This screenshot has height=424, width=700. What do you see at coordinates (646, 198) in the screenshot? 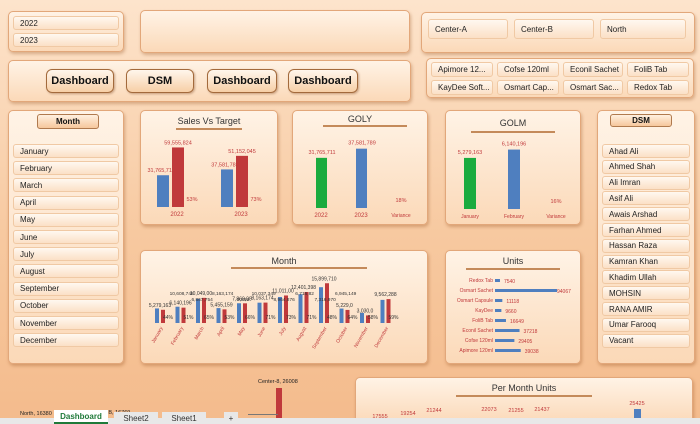
I see `dsm-item: Asif Ali` at bounding box center [646, 198].